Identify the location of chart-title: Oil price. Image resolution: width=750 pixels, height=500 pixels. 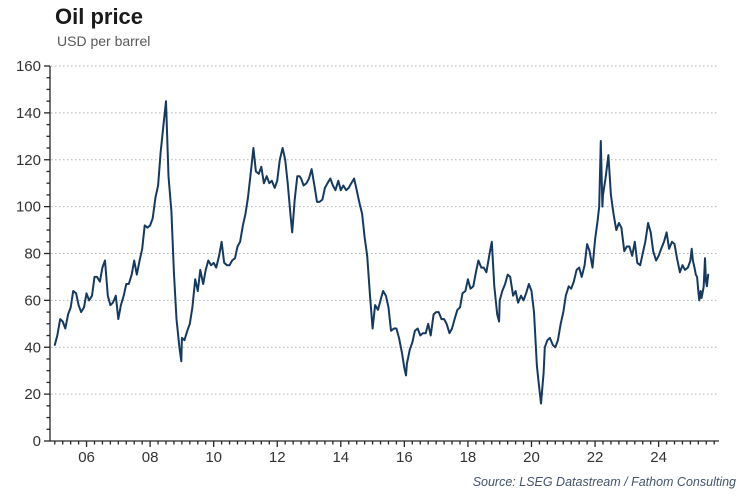
(99, 16).